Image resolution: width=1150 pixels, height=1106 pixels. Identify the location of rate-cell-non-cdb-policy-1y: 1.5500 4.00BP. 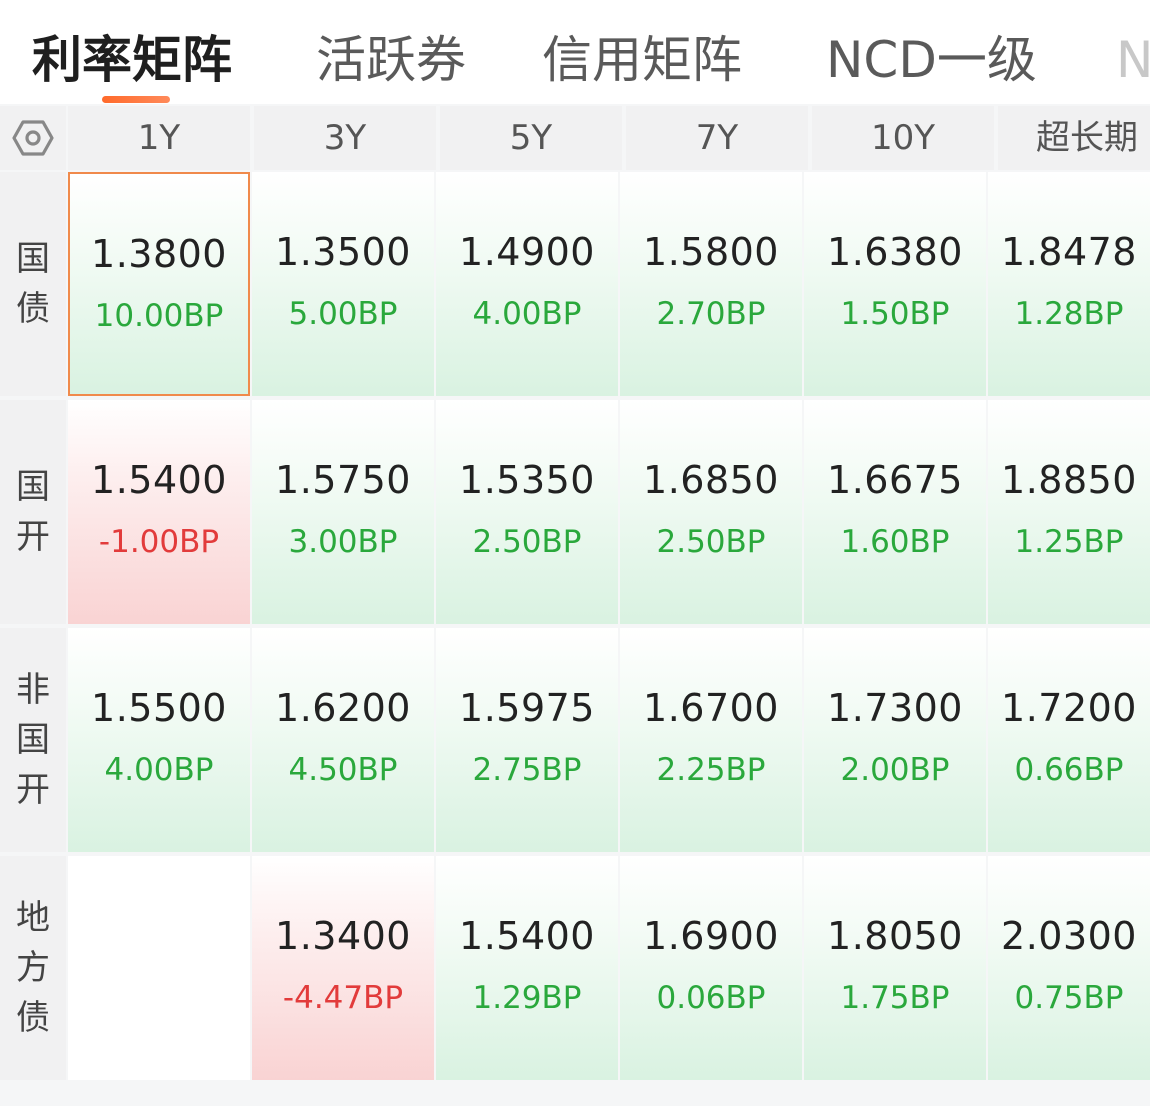
(159, 740).